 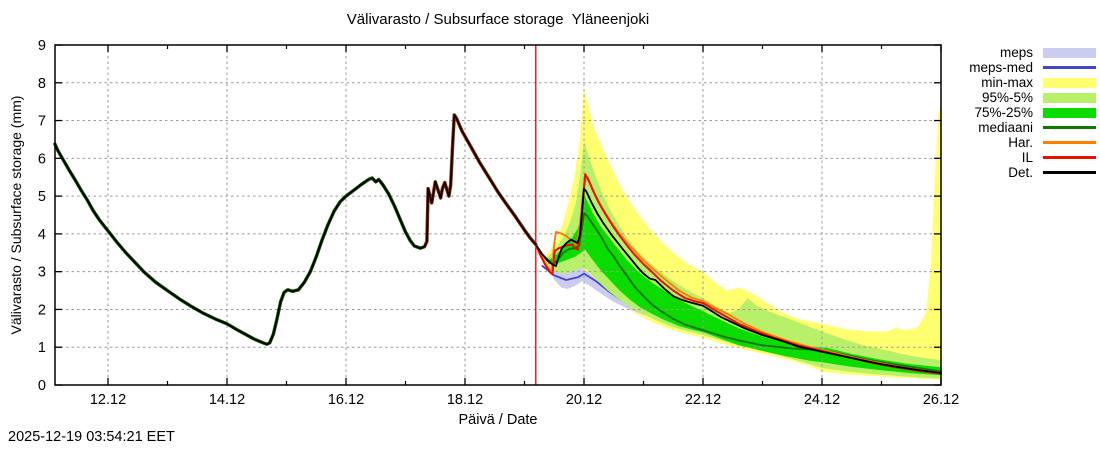 What do you see at coordinates (42, 386) in the screenshot?
I see `y-tick-label: 0` at bounding box center [42, 386].